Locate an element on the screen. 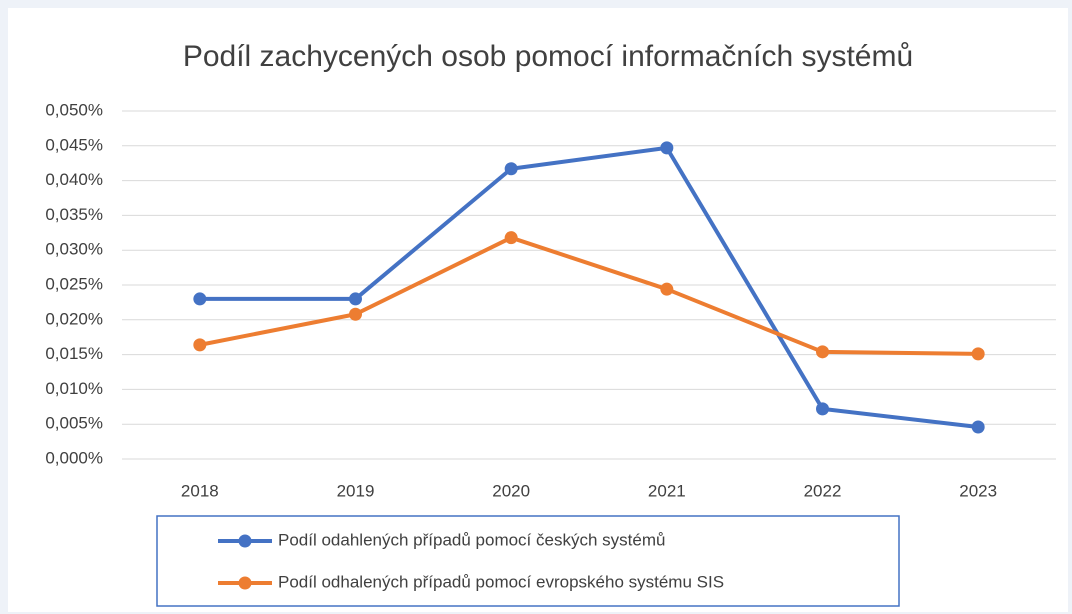 This screenshot has width=1072, height=614. y-tick-label: 0,000% is located at coordinates (74, 457).